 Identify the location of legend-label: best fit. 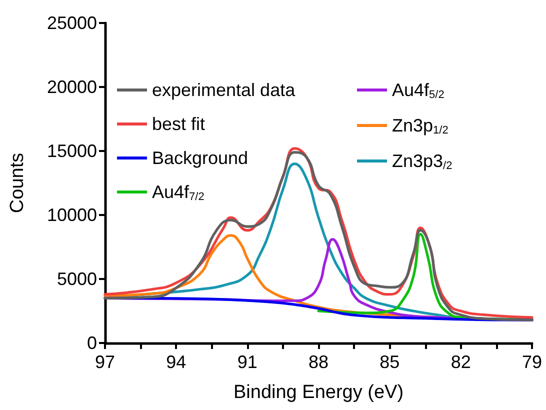
(179, 124).